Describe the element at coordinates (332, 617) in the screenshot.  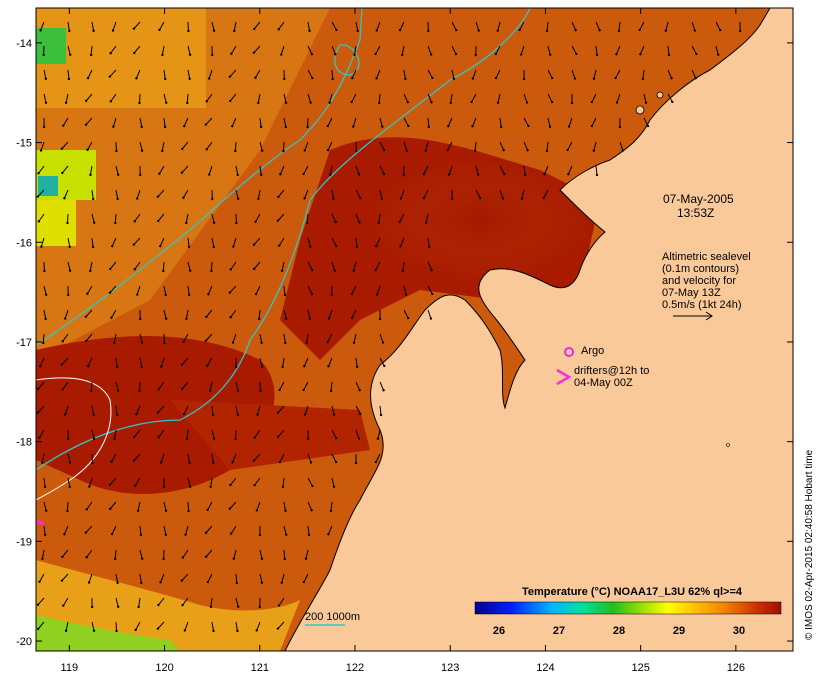
I see `depth-scale-label: 200 1000m` at that location.